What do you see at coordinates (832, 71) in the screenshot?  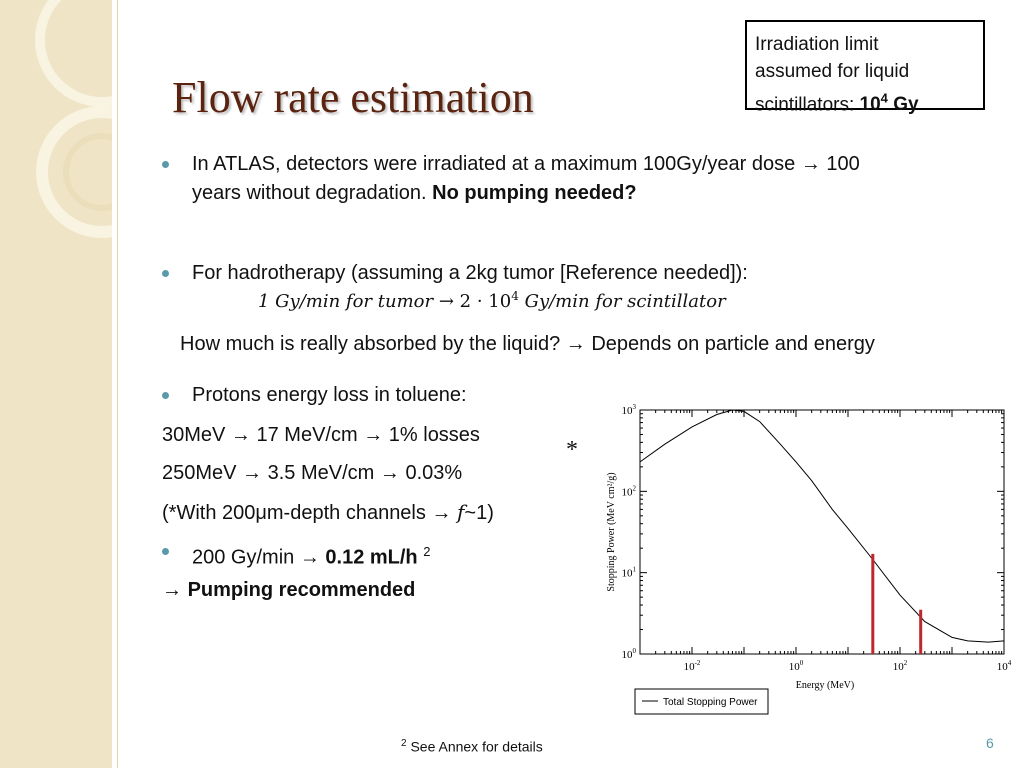 I see `callout-line-2: assumed for liquid` at bounding box center [832, 71].